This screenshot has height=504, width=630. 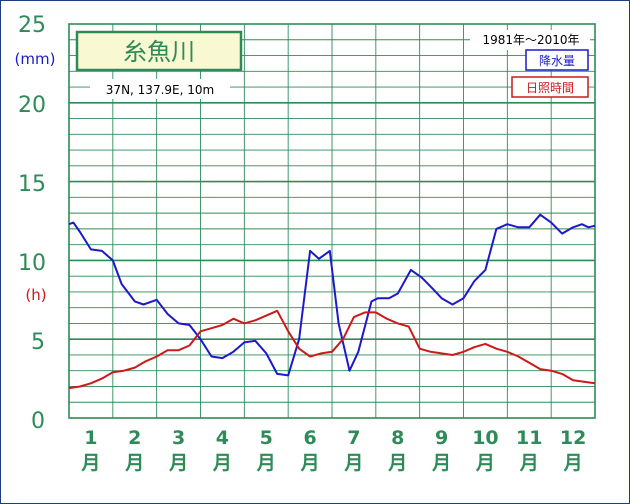 I want to click on month-number-label: 9, so click(x=441, y=438).